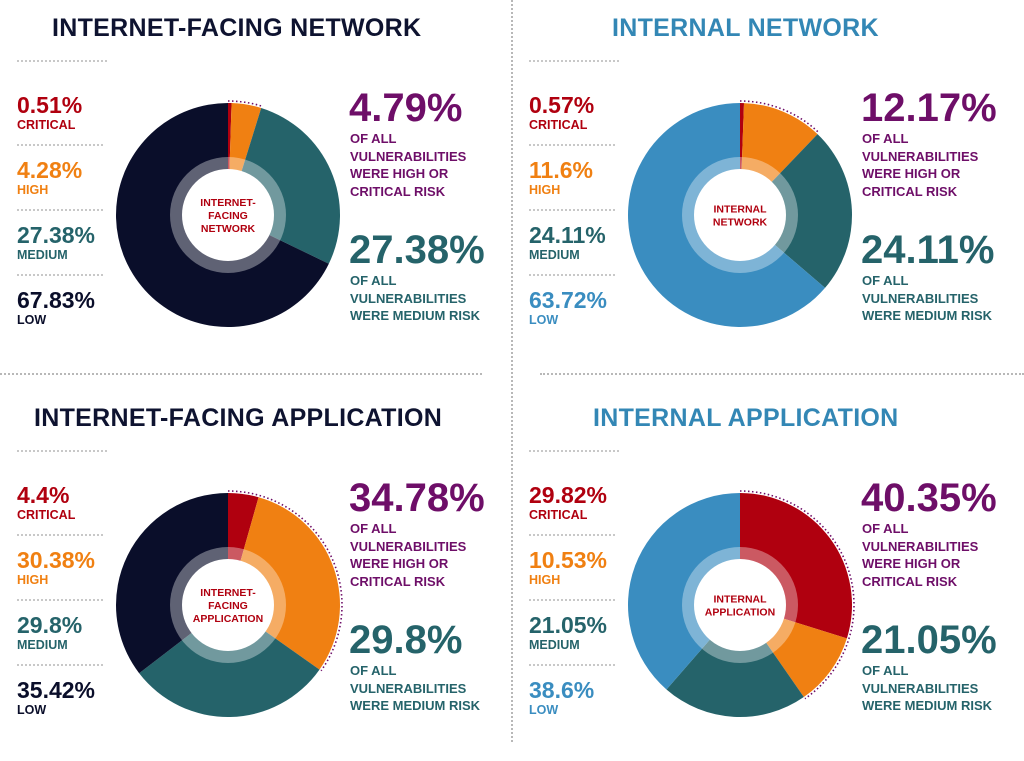 The width and height of the screenshot is (1024, 761). What do you see at coordinates (62, 189) in the screenshot?
I see `legend-item-high: 4.28% HIGH` at bounding box center [62, 189].